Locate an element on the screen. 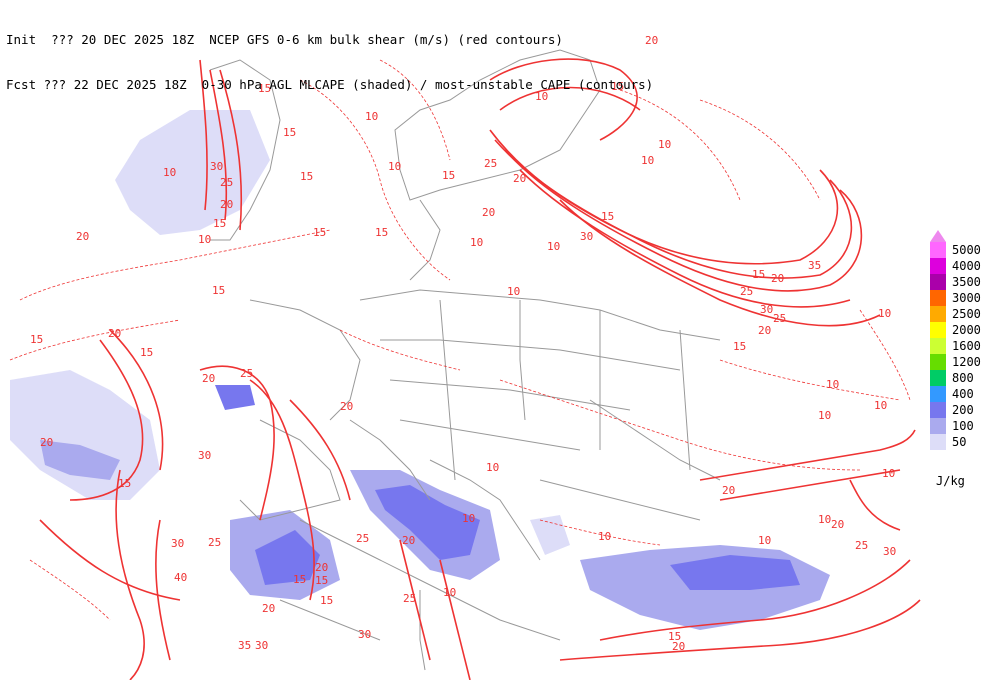  legend-label: 200 is located at coordinates (963, 410).